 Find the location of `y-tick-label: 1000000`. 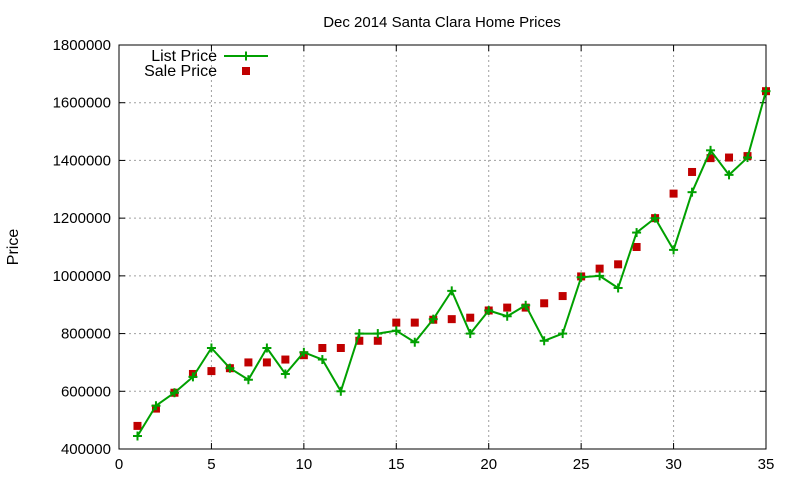

y-tick-label: 1000000 is located at coordinates (82, 276).